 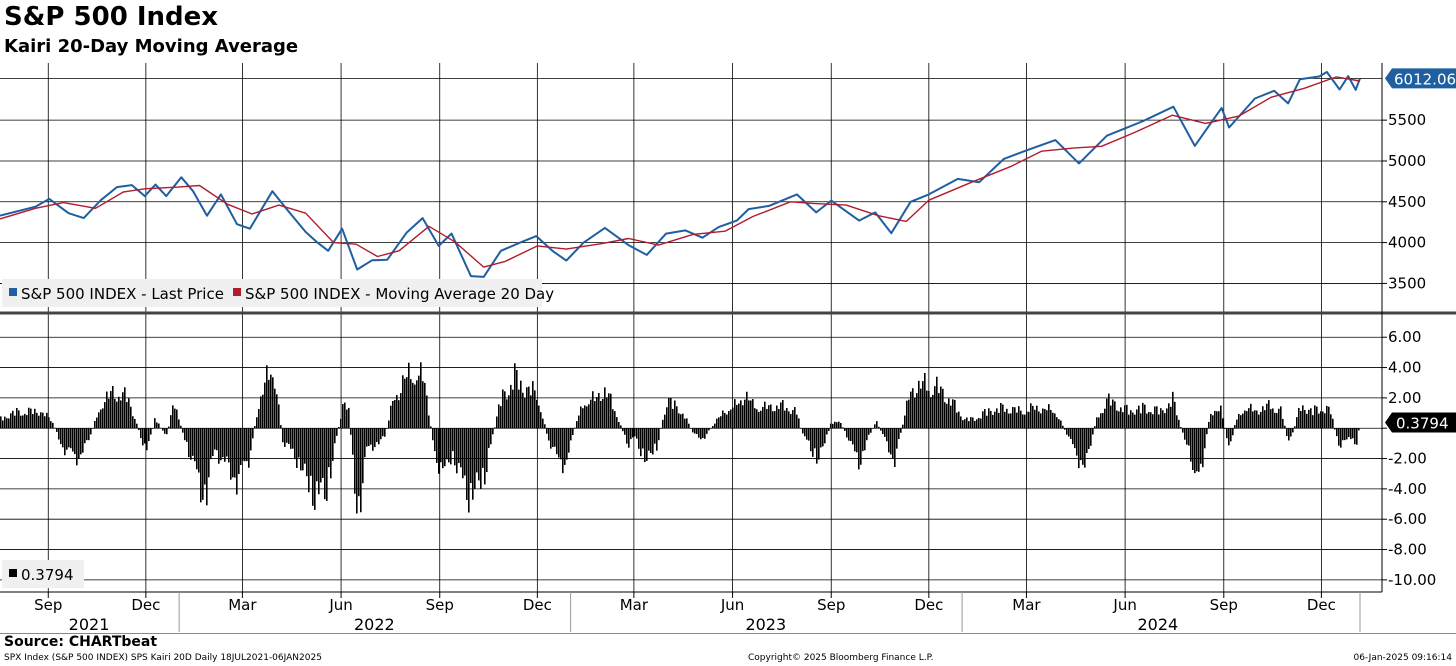 I want to click on year-label: 2021, so click(x=89, y=623).